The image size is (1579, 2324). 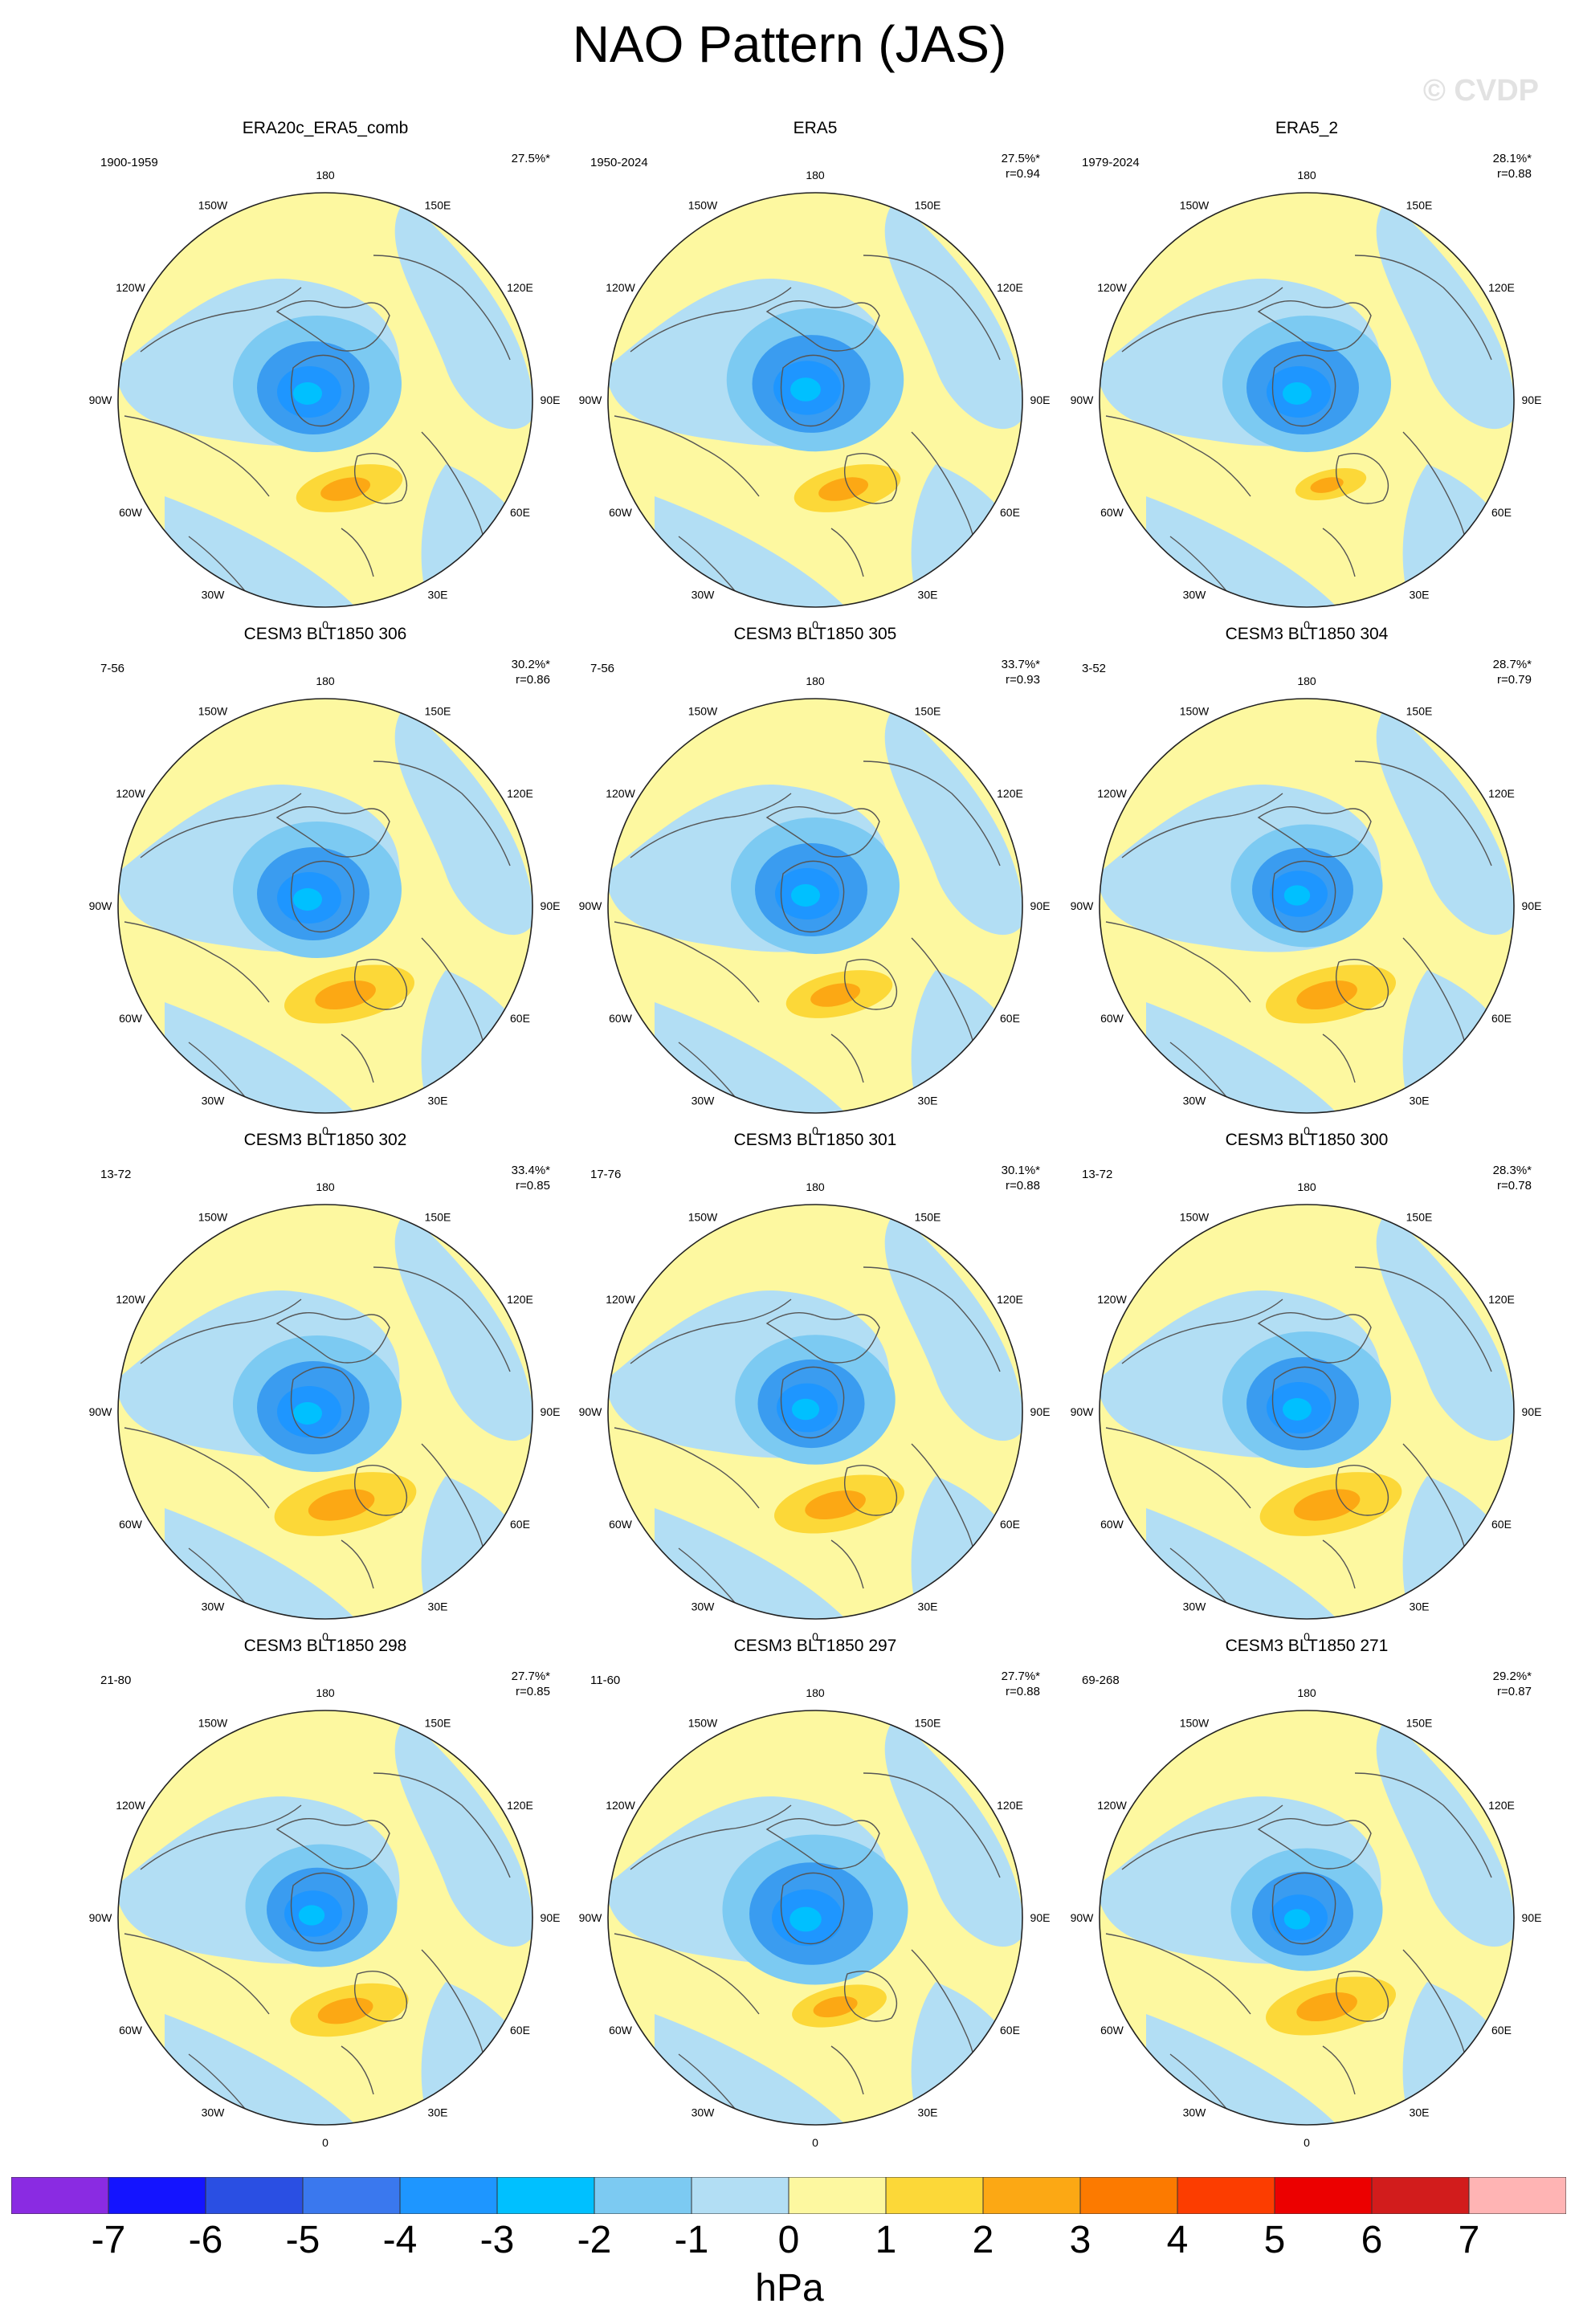 What do you see at coordinates (1512, 166) in the screenshot?
I see `panel-stats: 28.1%* r=0.88` at bounding box center [1512, 166].